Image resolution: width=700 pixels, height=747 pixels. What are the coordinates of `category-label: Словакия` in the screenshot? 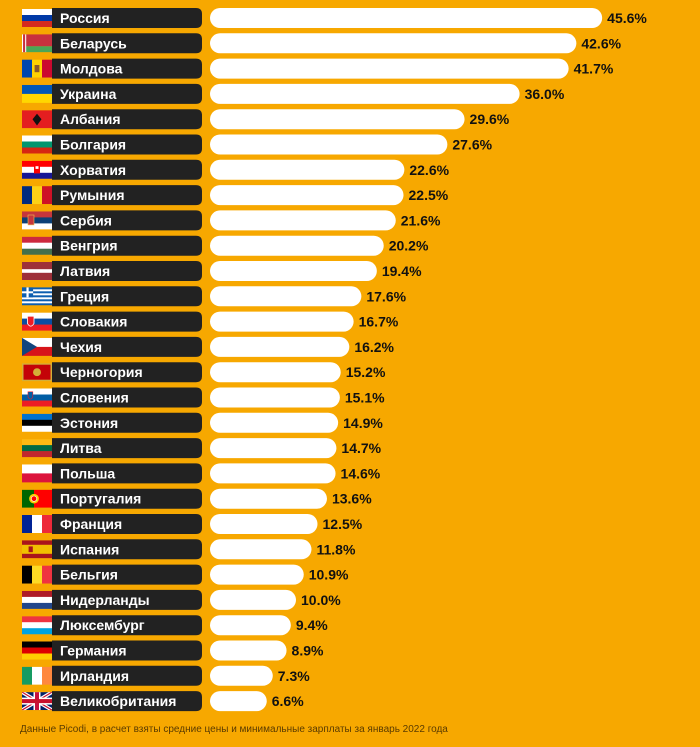 It's located at (93, 322).